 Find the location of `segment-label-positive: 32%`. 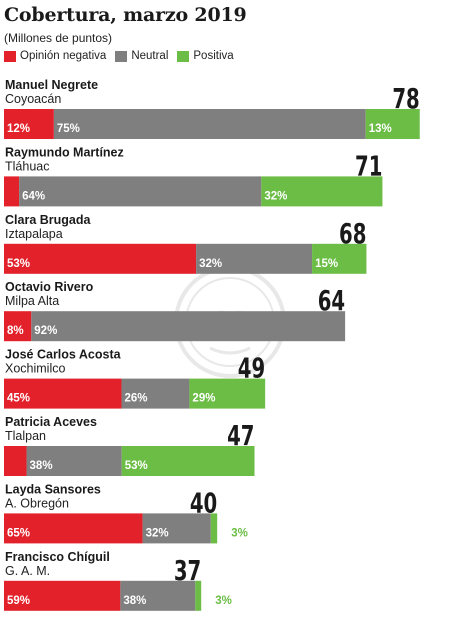

segment-label-positive: 32% is located at coordinates (275, 196).